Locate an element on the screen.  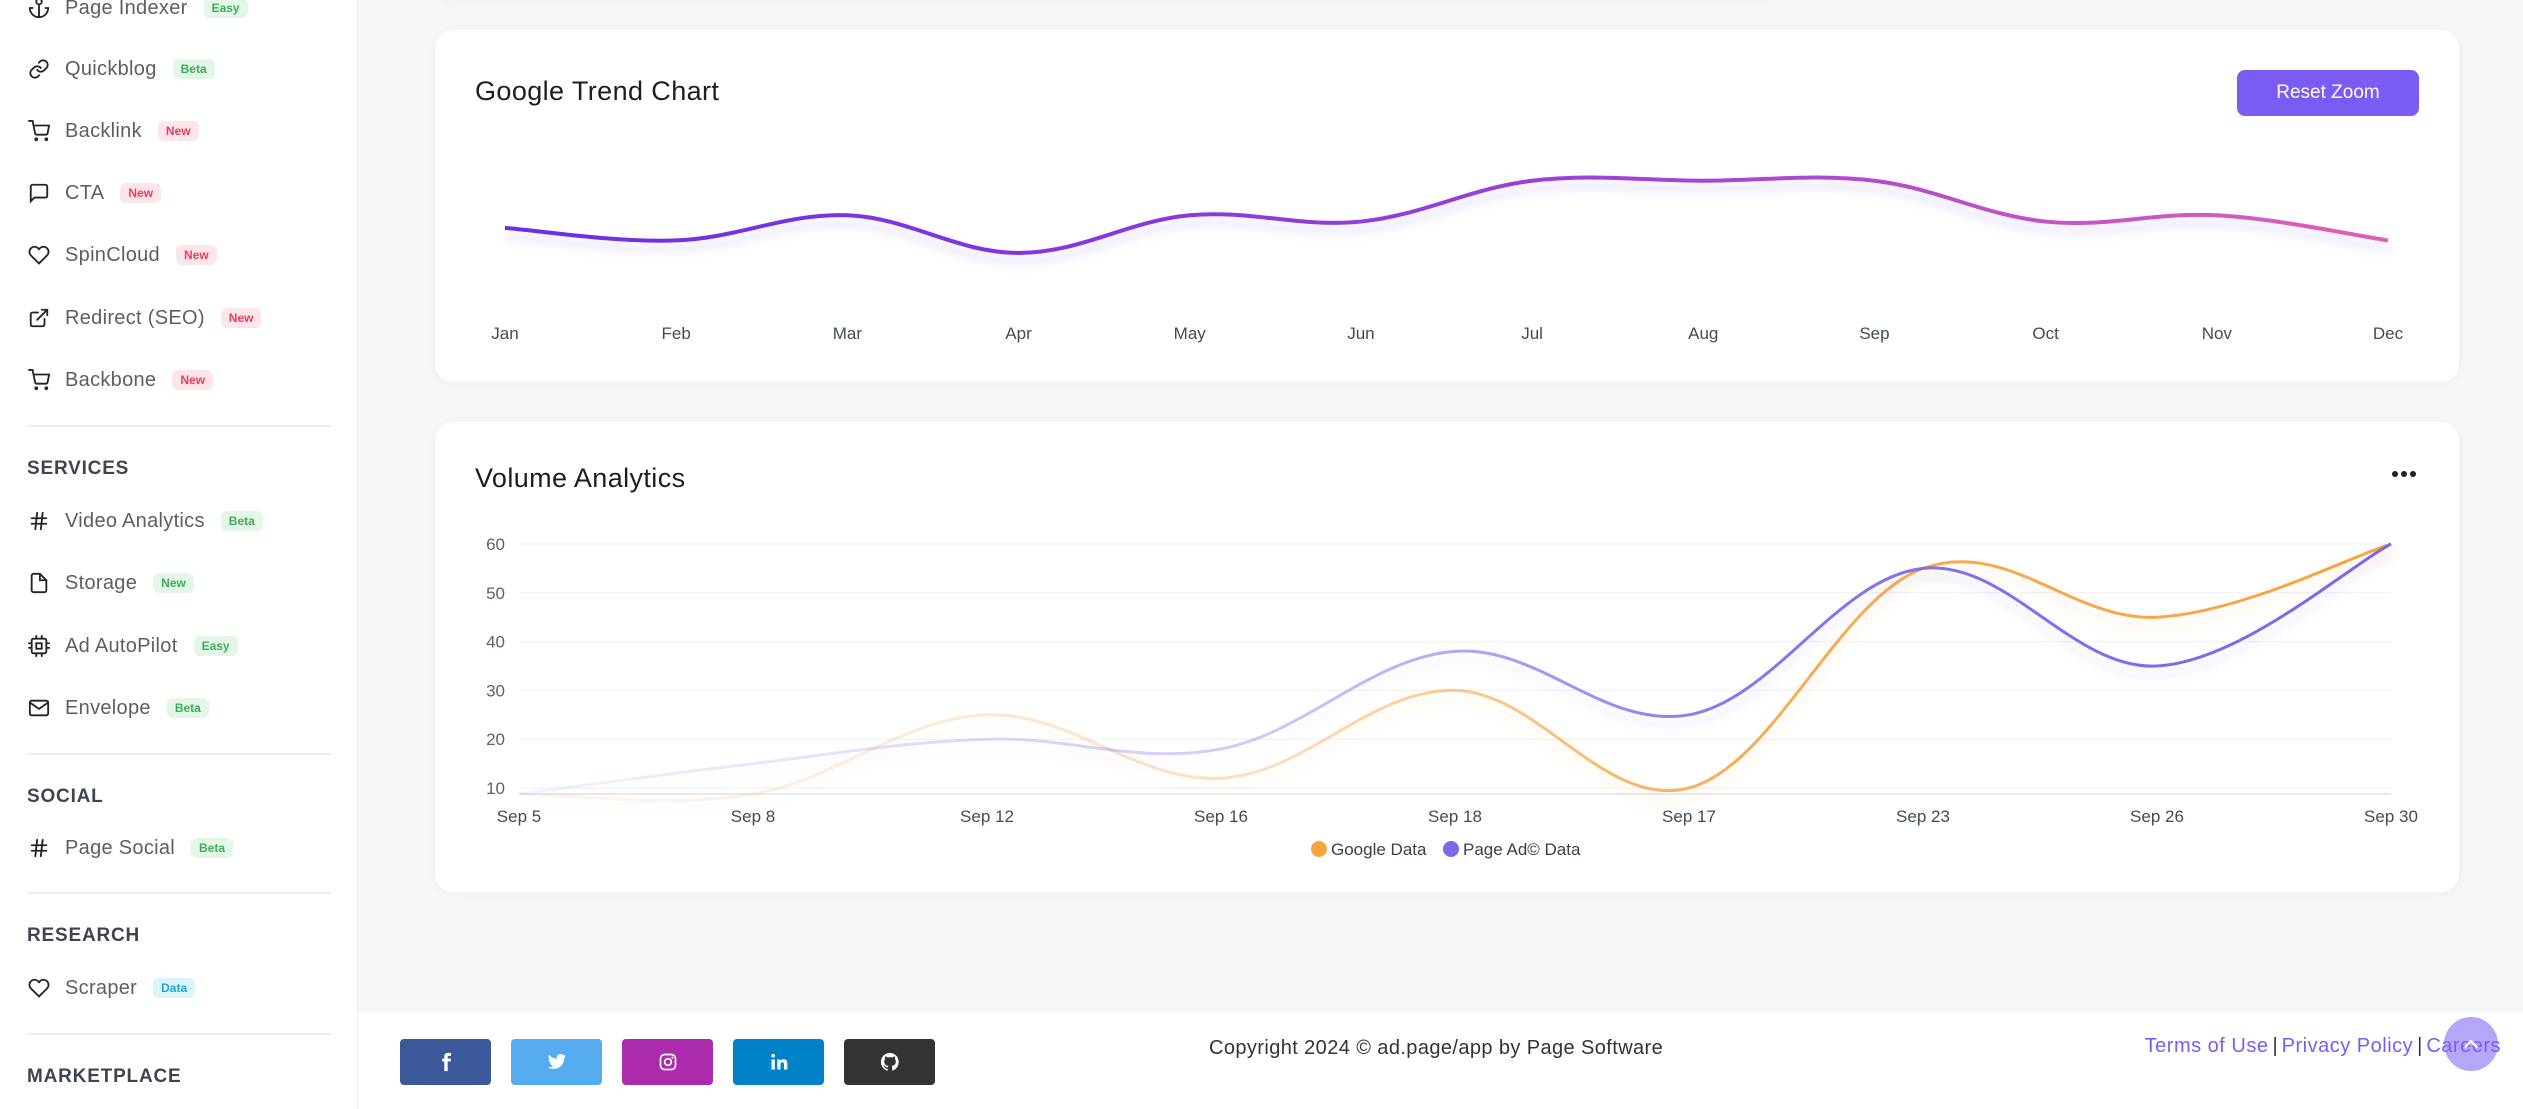
sidebar-item-label: SpinCloud is located at coordinates (112, 254).